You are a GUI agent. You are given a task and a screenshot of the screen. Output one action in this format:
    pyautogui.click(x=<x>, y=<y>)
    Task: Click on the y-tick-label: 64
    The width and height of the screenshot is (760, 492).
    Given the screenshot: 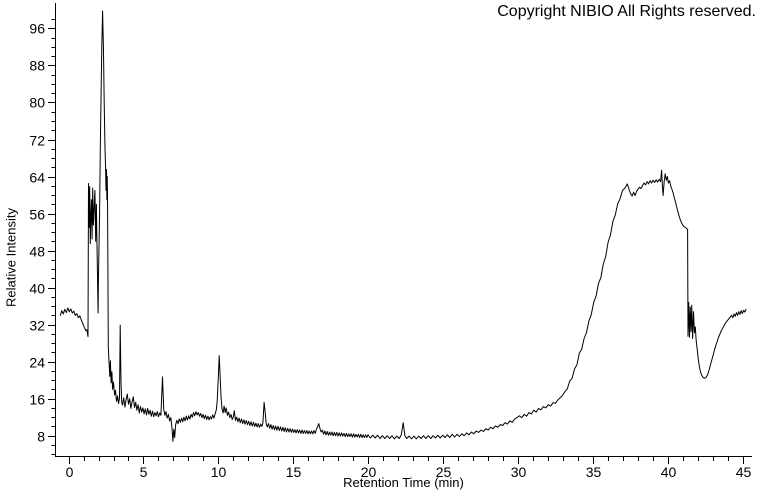 What is the action you would take?
    pyautogui.click(x=37, y=178)
    